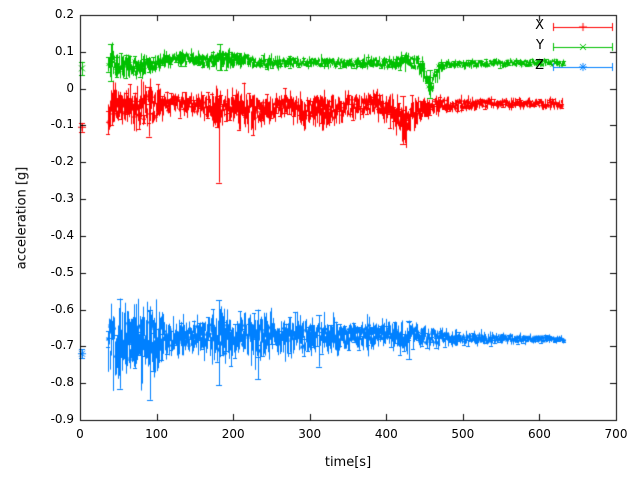  I want to click on y-axis-title: acceleration [g], so click(22, 218).